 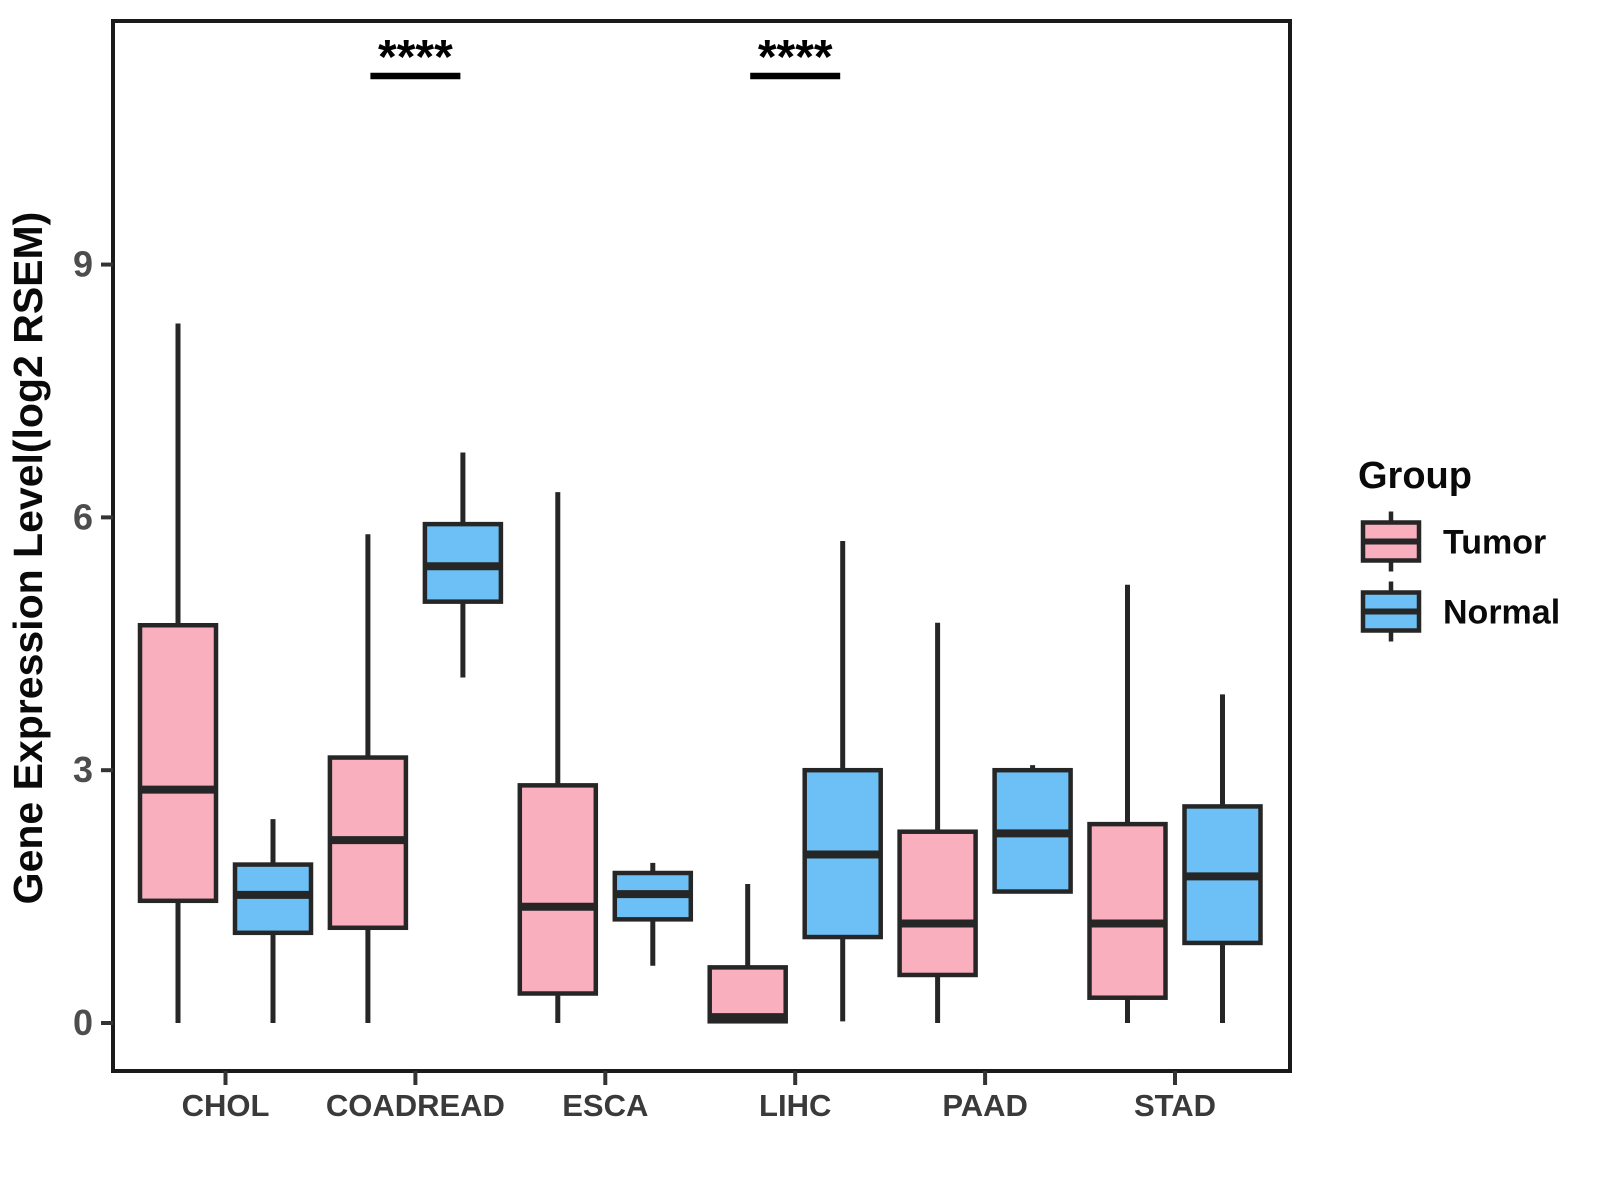 I want to click on box-tumor-lihc, so click(x=747, y=994).